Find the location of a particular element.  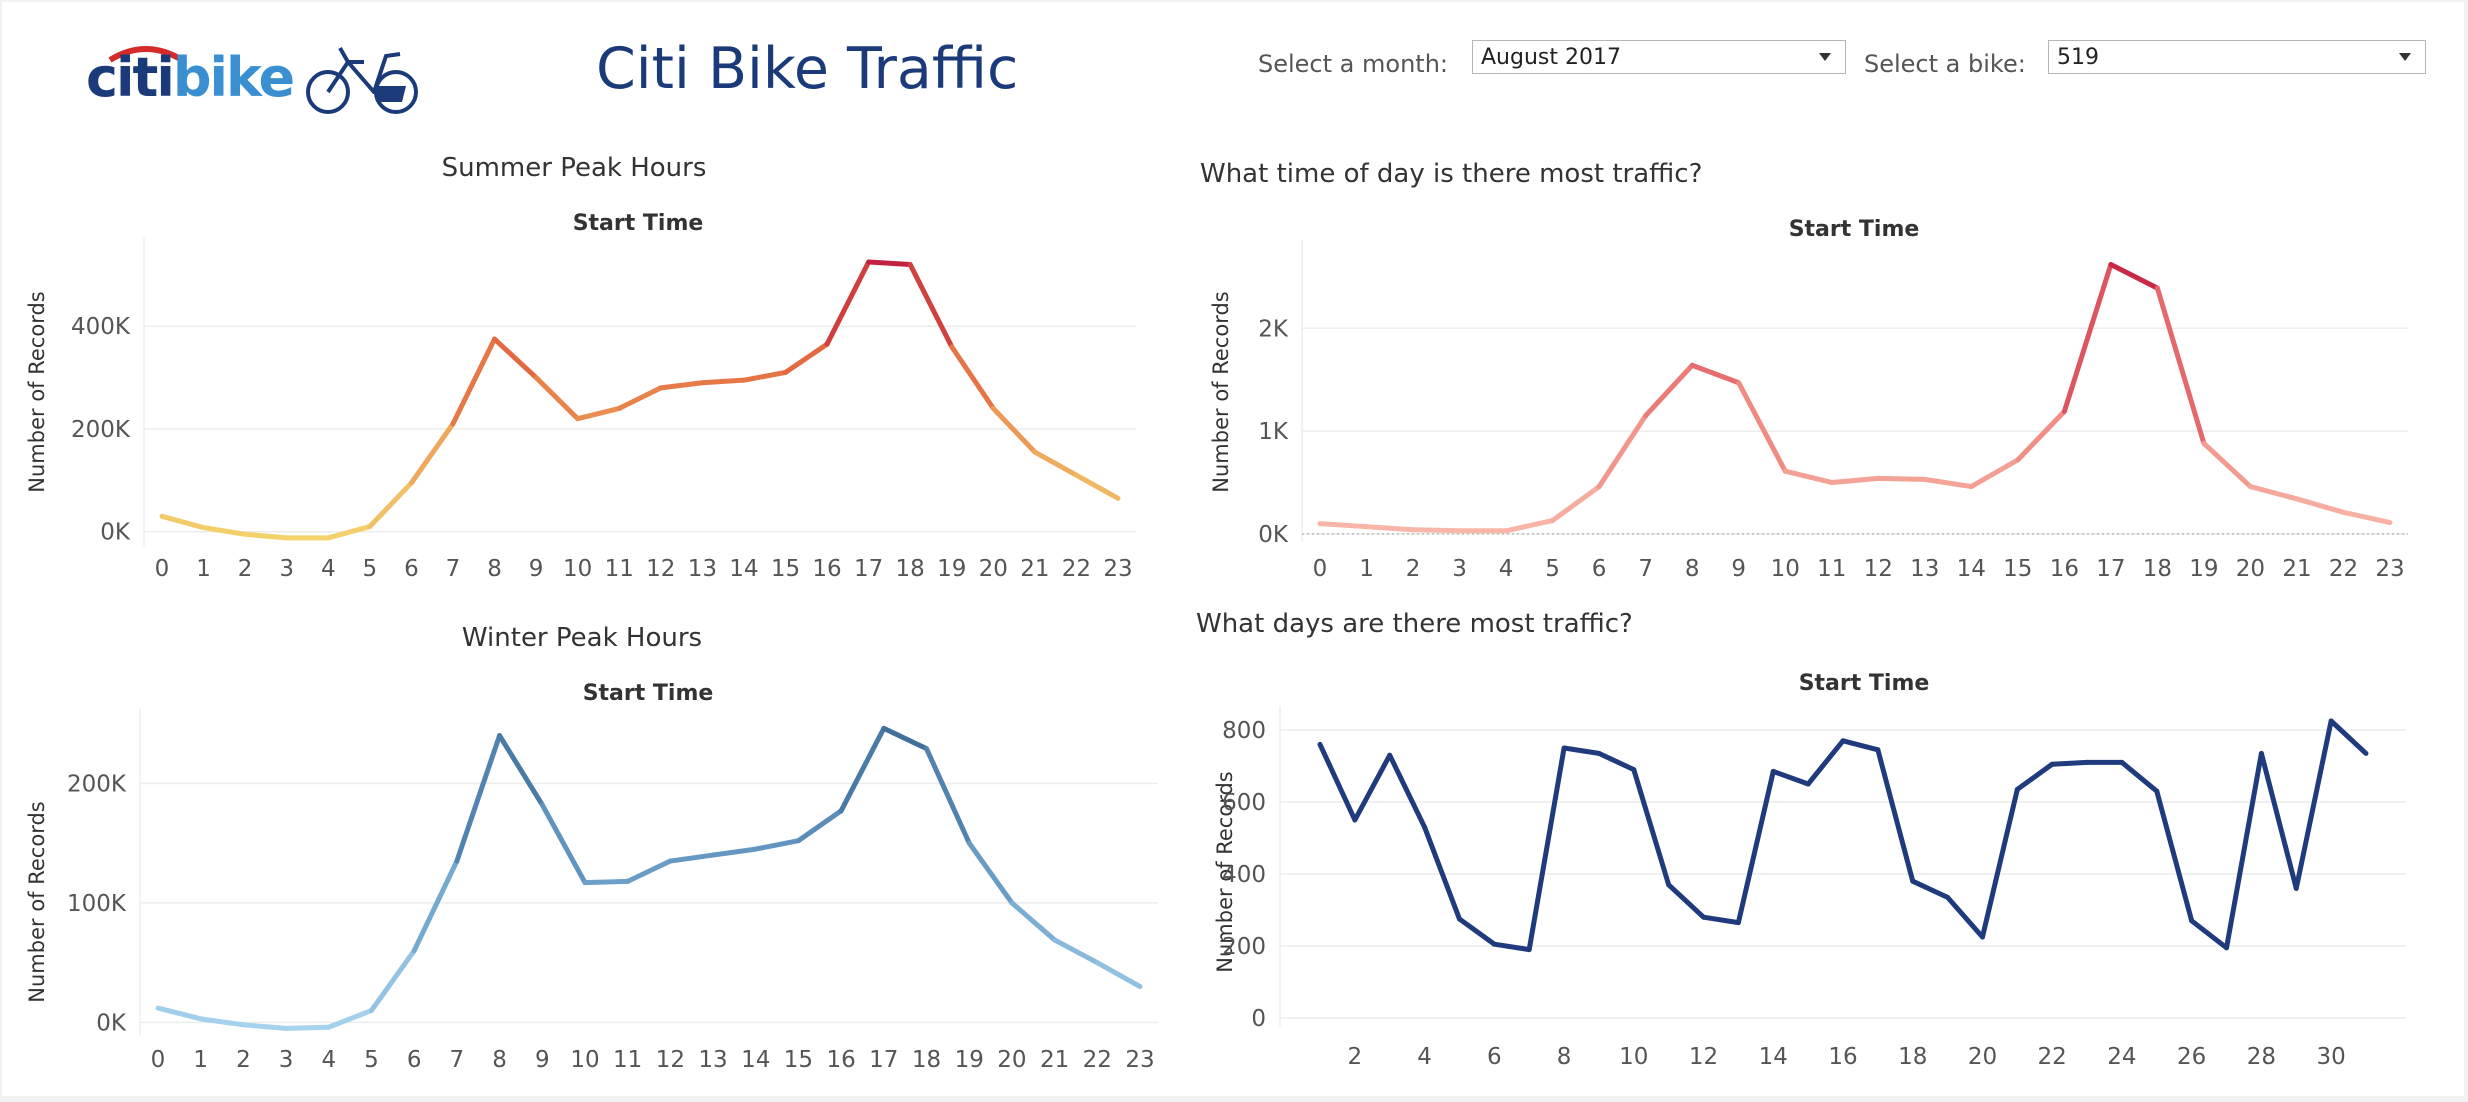

month-filter-label: Select a month: is located at coordinates (1353, 64).